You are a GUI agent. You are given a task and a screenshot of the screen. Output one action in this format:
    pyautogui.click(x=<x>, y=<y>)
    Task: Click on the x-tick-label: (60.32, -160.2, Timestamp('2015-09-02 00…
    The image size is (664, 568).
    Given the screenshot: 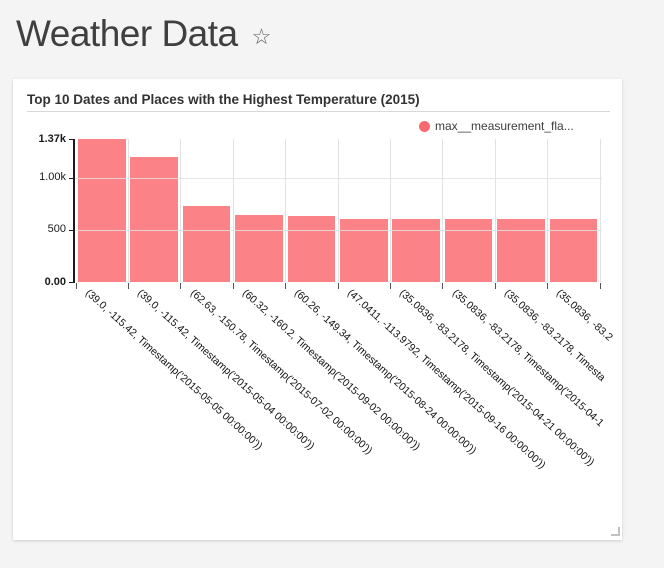 What is the action you would take?
    pyautogui.click(x=331, y=370)
    